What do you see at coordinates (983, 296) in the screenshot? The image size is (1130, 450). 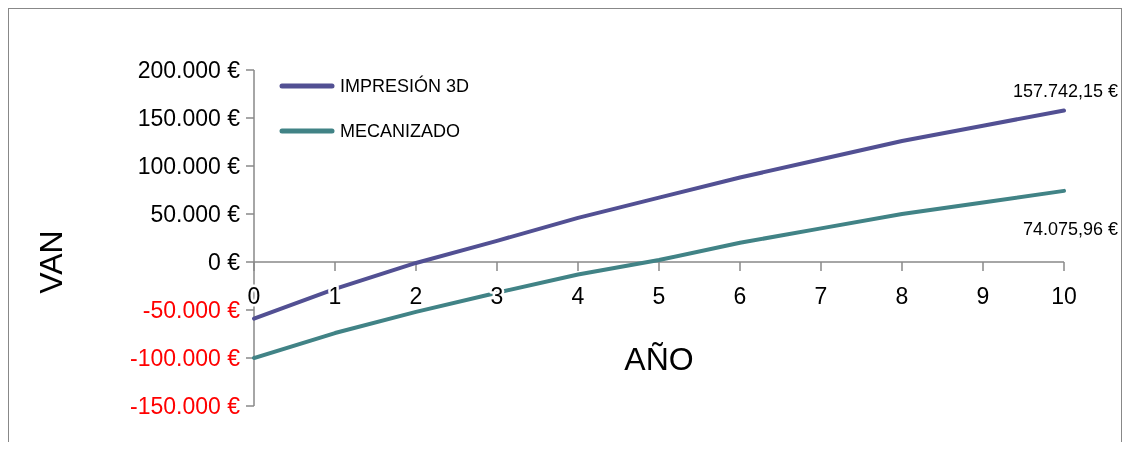 I see `x-tick-label: 9` at bounding box center [983, 296].